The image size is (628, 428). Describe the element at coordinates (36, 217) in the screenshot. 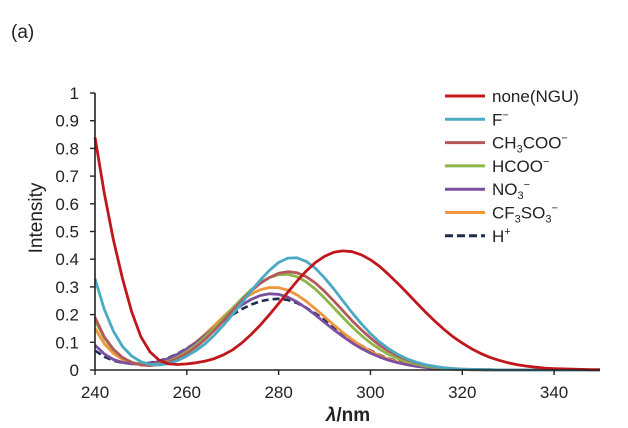

I see `y-axis-label: Intensity` at that location.